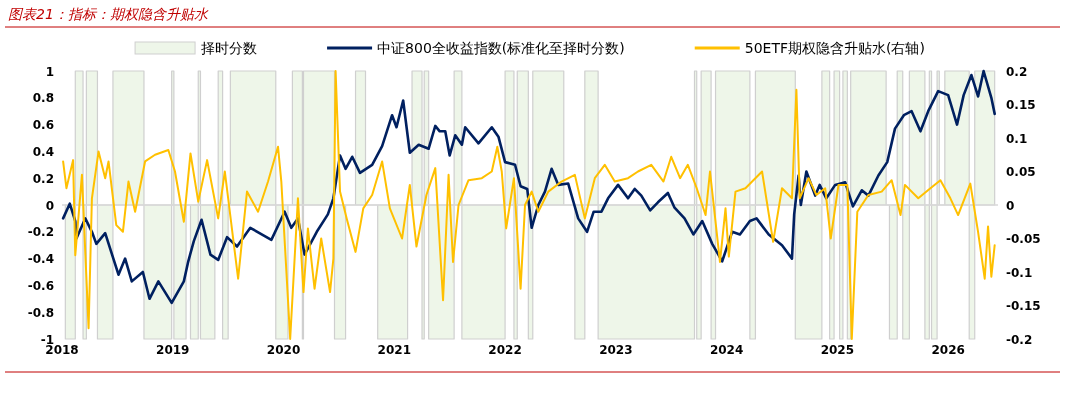 This screenshot has height=398, width=1065. What do you see at coordinates (40, 312) in the screenshot?
I see `y-tick-label: -0.8` at bounding box center [40, 312].